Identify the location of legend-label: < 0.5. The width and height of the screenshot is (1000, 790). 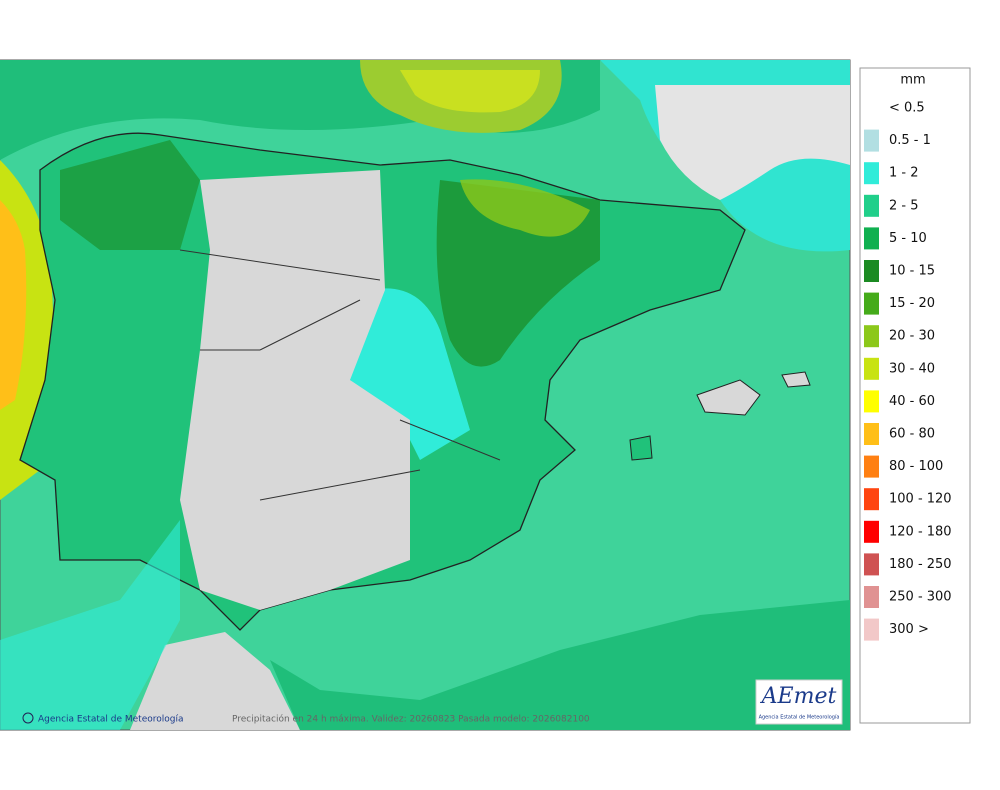
(907, 108).